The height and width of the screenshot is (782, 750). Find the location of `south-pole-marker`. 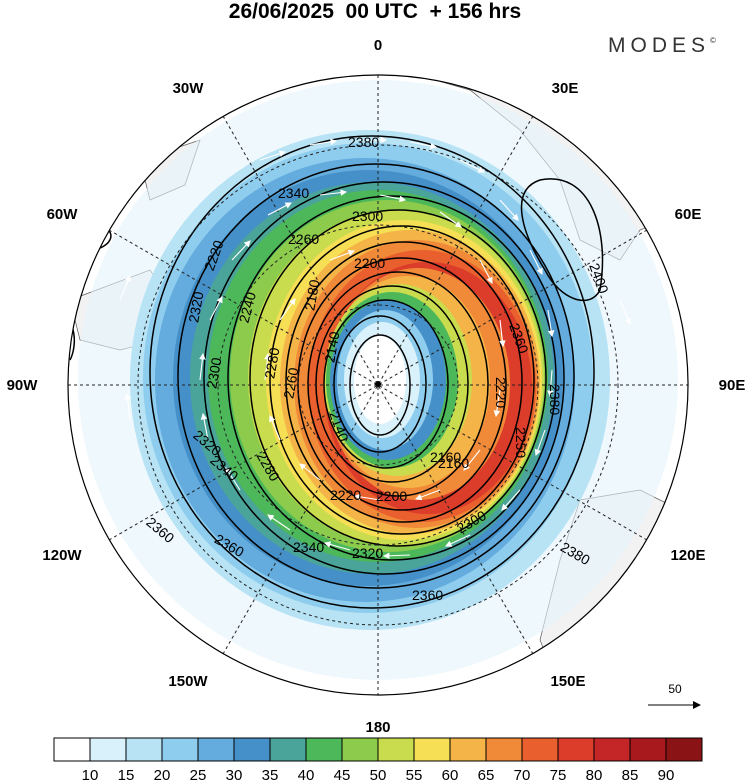

south-pole-marker is located at coordinates (378, 384).